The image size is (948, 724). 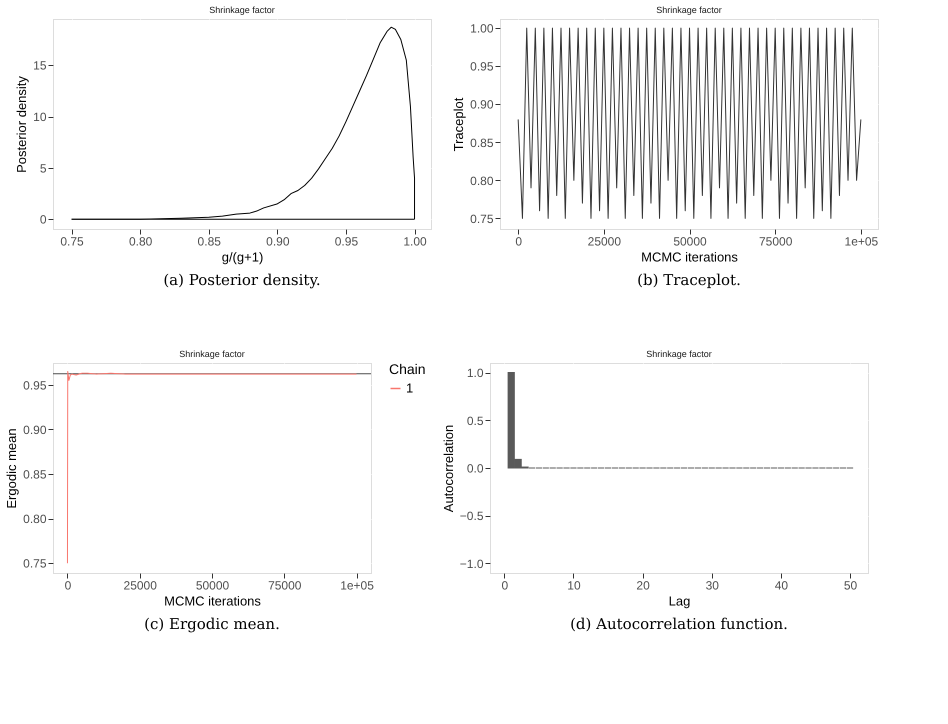 What do you see at coordinates (713, 585) in the screenshot?
I see `x-tick-label: 30` at bounding box center [713, 585].